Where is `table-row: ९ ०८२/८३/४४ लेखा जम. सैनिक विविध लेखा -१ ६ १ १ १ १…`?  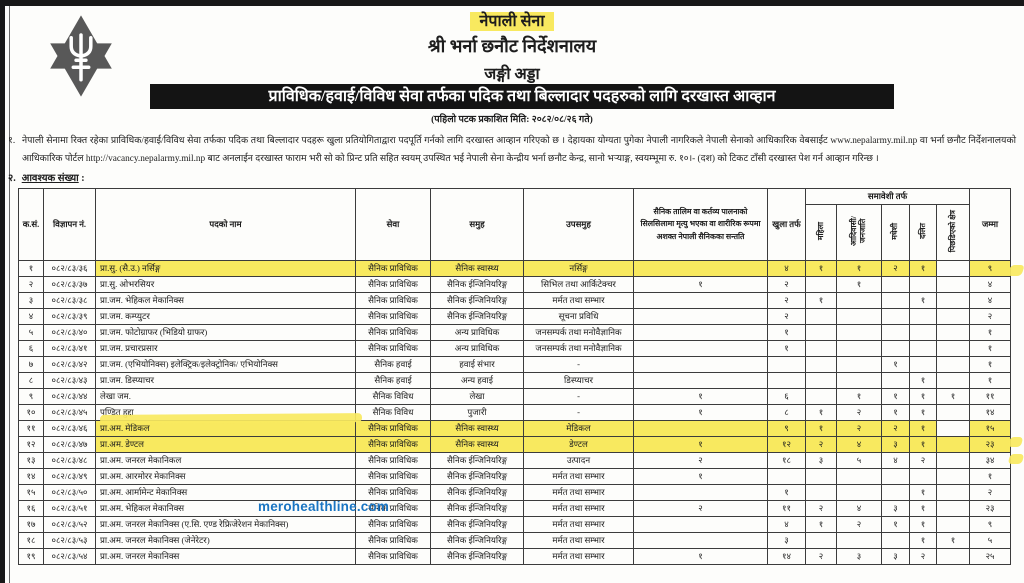
table-row: ९ ०८२/८३/४४ लेखा जम. सैनिक विविध लेखा -१ ६ १ १ १ १… is located at coordinates (515, 396).